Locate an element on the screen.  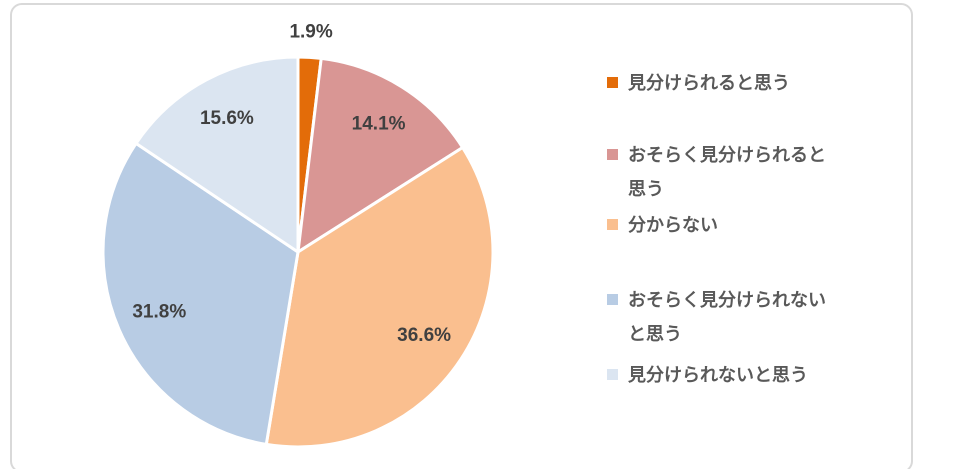
legend-item: 見分けられると思う is located at coordinates (757, 83).